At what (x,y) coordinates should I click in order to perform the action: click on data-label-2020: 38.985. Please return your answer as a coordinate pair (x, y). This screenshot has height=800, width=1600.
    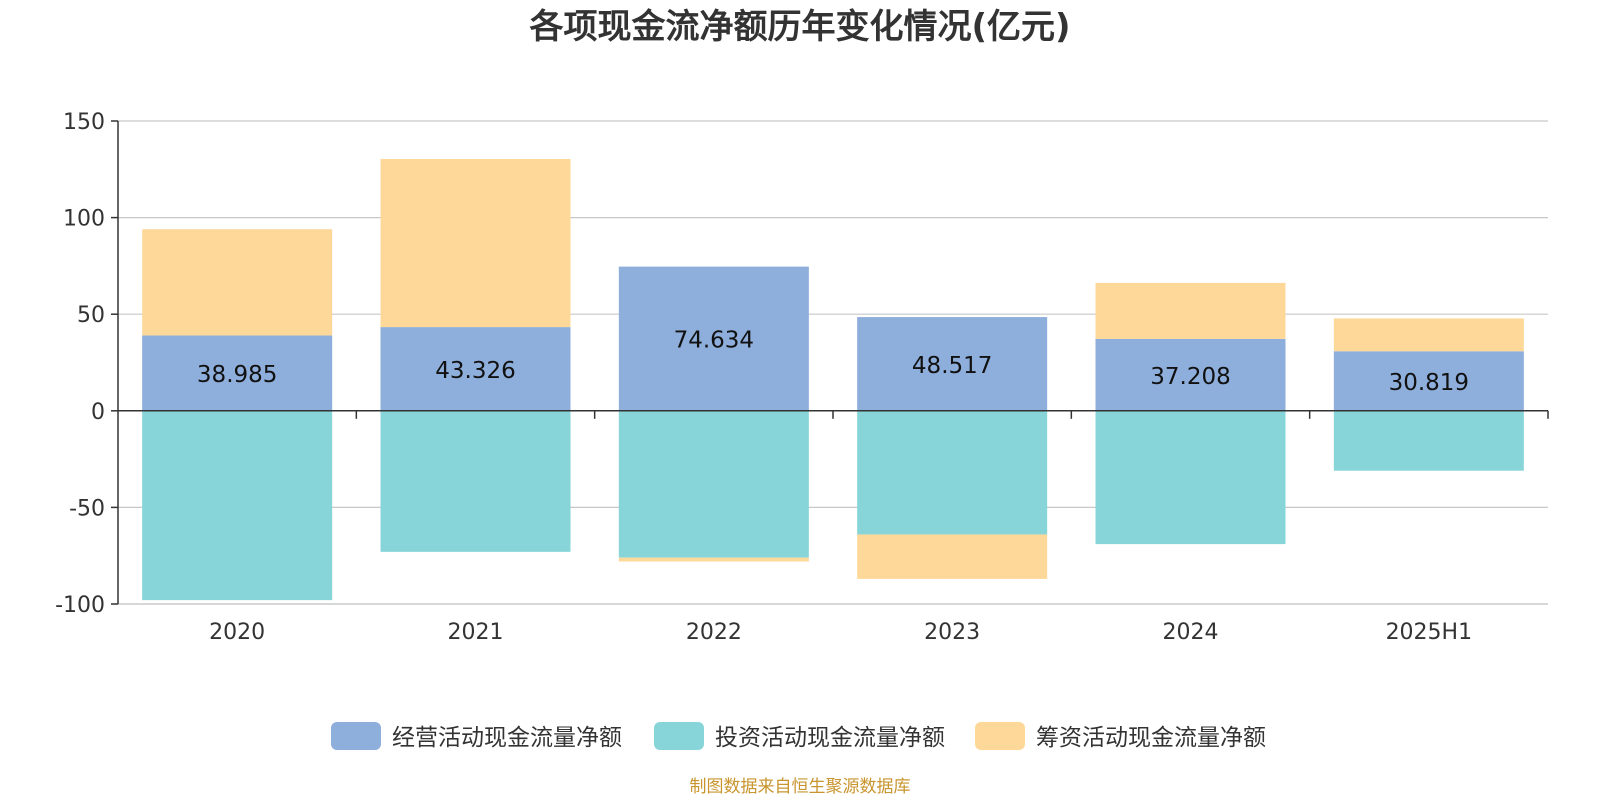
    Looking at the image, I should click on (237, 375).